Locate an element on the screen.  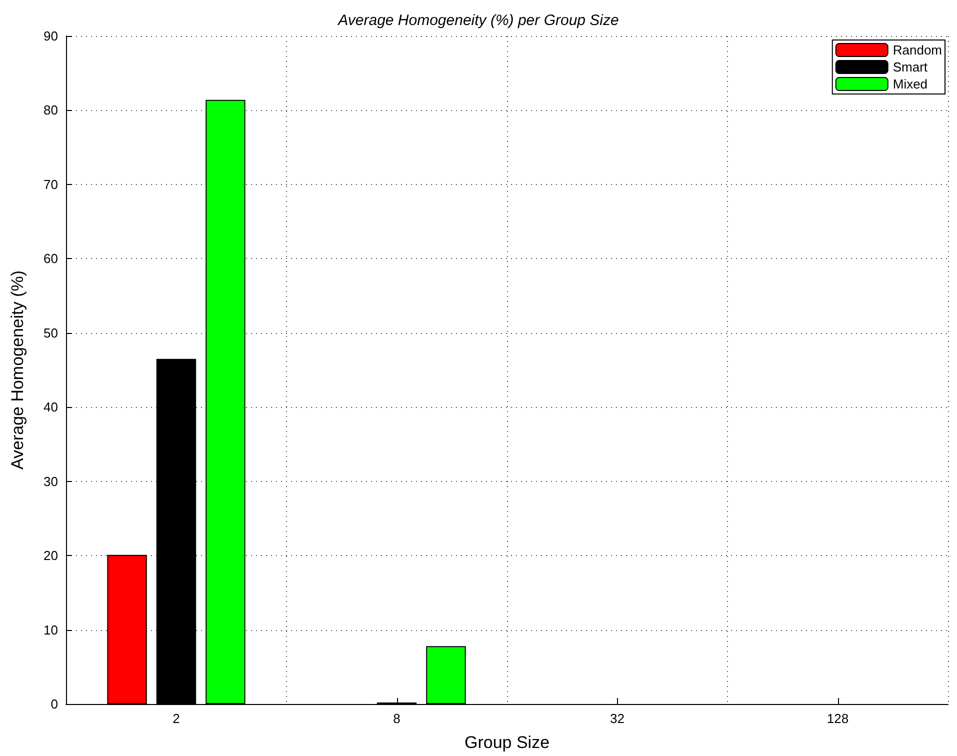
y-tick-label: 20 is located at coordinates (51, 556).